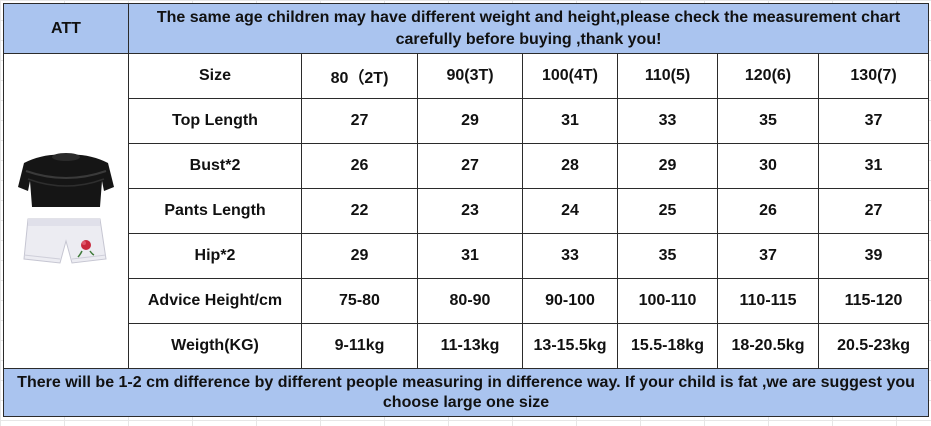 The width and height of the screenshot is (931, 426). What do you see at coordinates (359, 211) in the screenshot?
I see `table-cell: 22` at bounding box center [359, 211].